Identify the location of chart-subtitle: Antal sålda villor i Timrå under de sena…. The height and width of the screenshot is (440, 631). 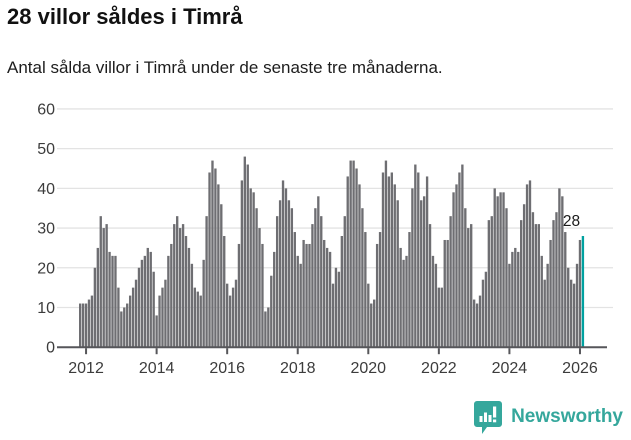
(225, 67).